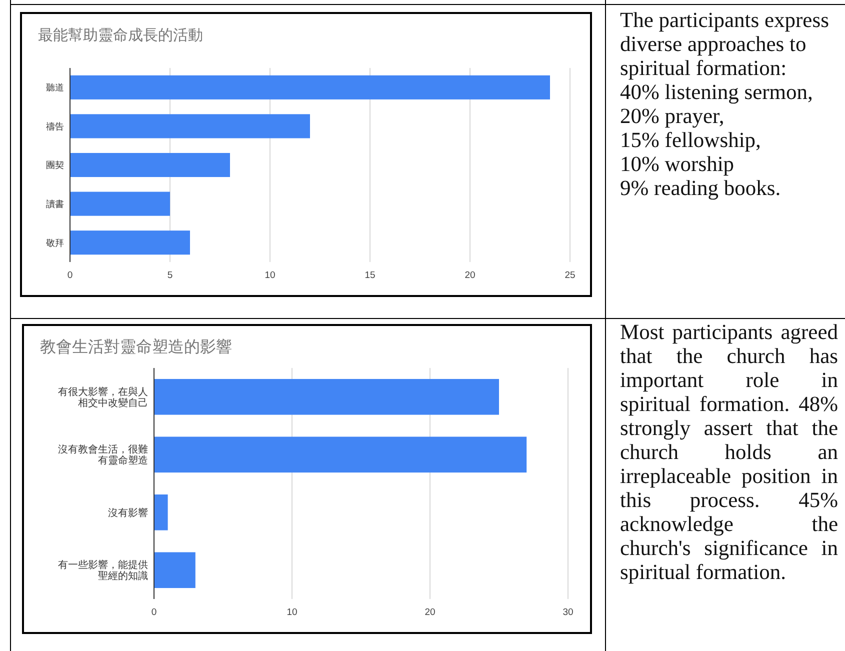  What do you see at coordinates (170, 275) in the screenshot?
I see `x-tick-label: 5` at bounding box center [170, 275].